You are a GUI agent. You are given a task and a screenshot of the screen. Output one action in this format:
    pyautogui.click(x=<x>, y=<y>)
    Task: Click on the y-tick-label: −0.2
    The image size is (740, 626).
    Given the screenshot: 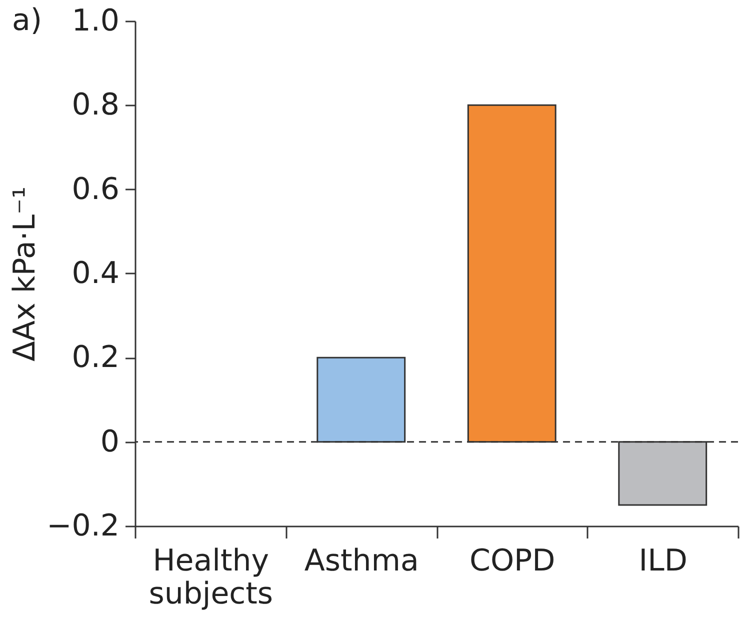 What is the action you would take?
    pyautogui.click(x=83, y=526)
    